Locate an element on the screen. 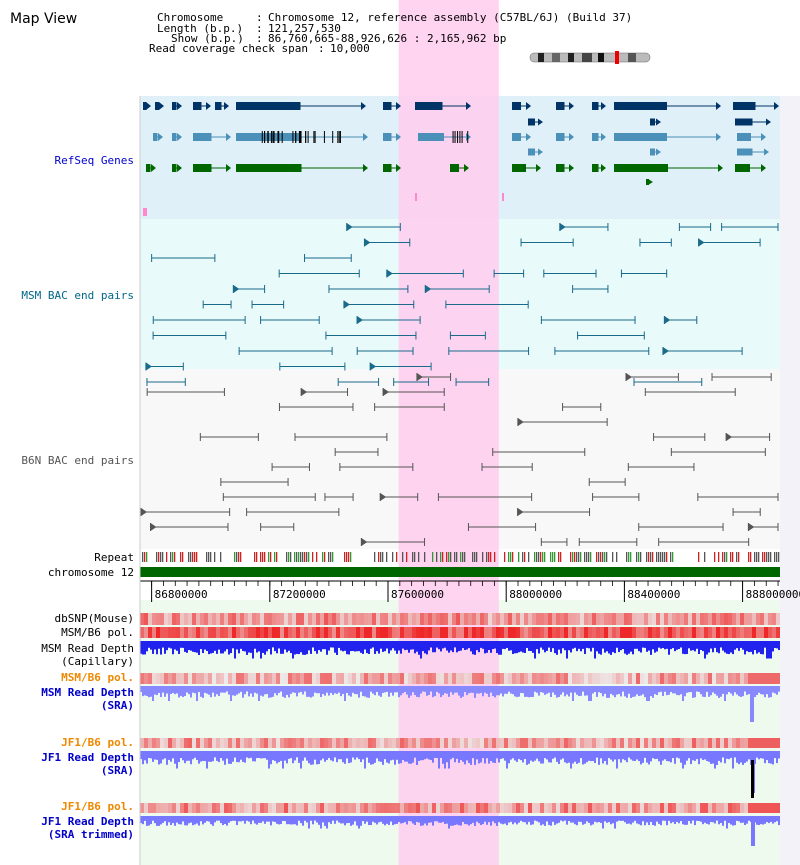 Image resolution: width=800 pixels, height=865 pixels. selected-region-highlight is located at coordinates (448, 432).